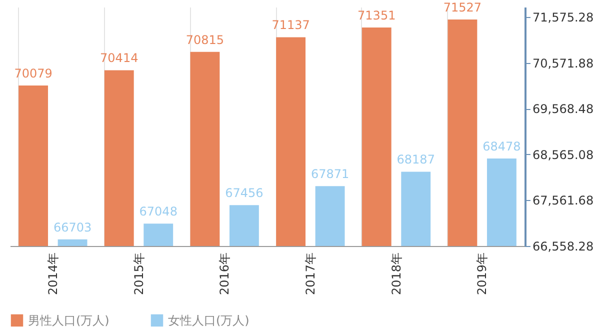 The image size is (600, 333). What do you see at coordinates (244, 193) in the screenshot?
I see `data-label: 67456` at bounding box center [244, 193].